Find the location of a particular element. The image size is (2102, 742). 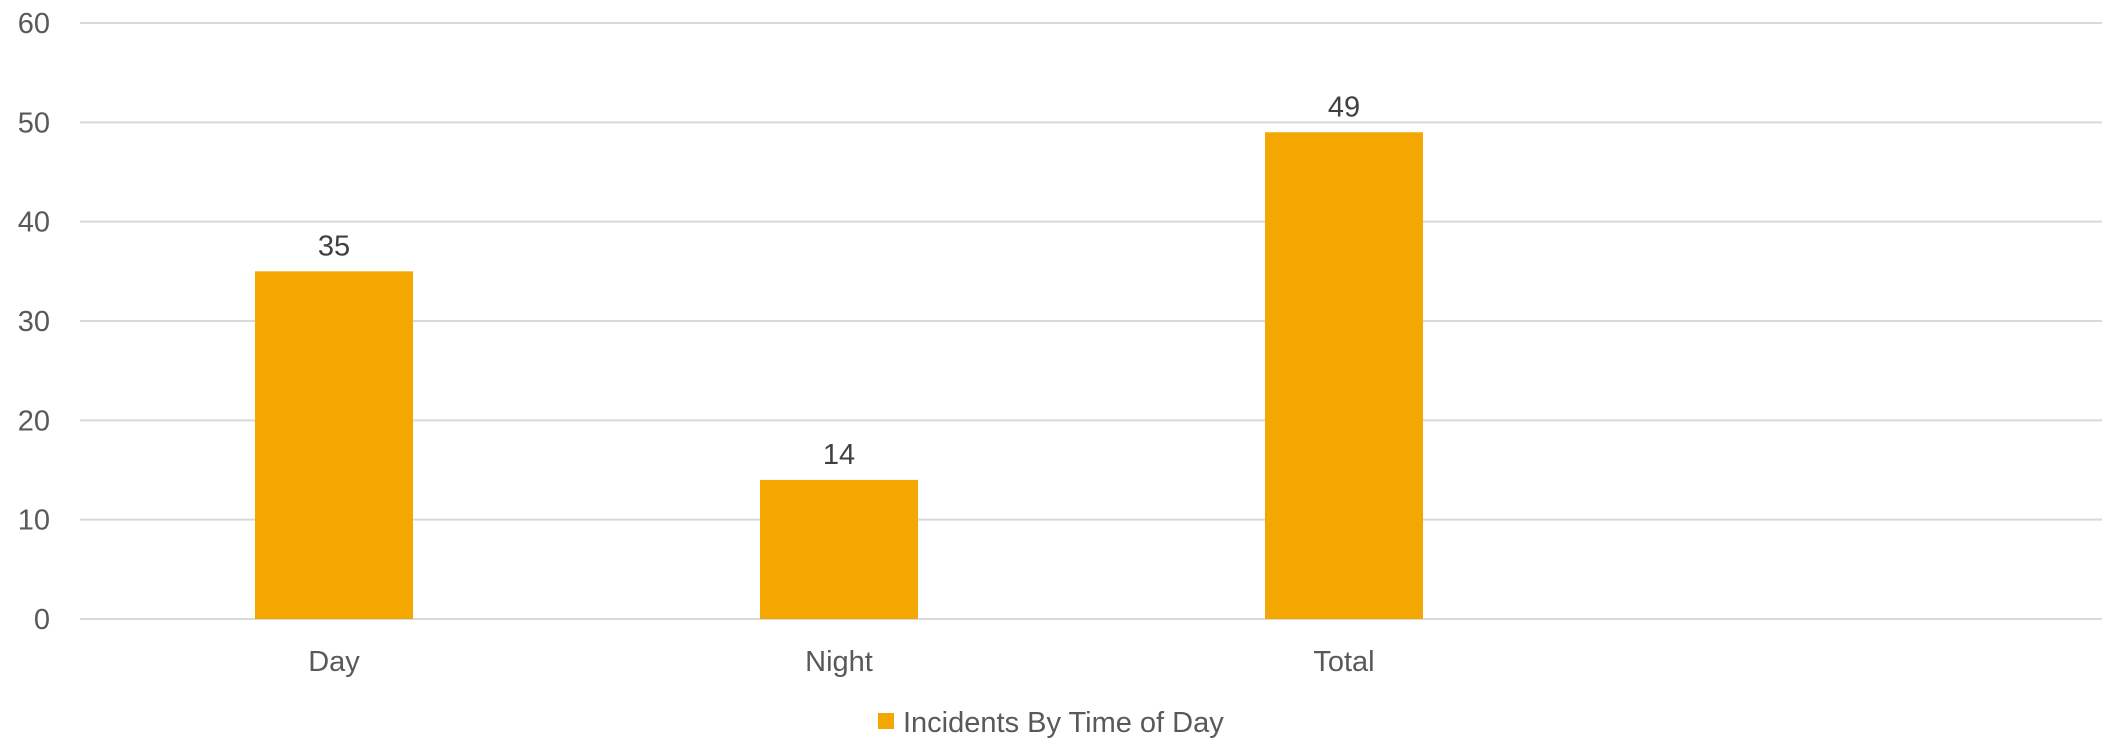

bar-night is located at coordinates (839, 549).